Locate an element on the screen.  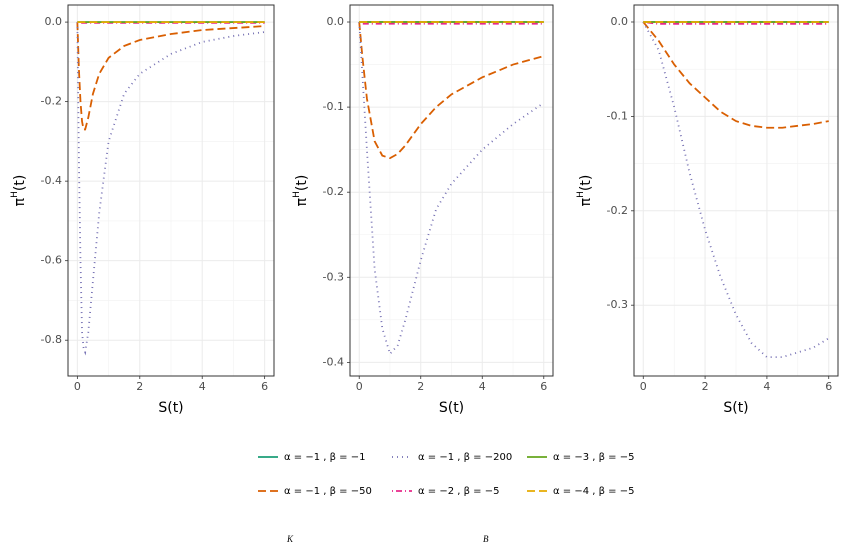
legend-label: α = −1 , β = −1 is located at coordinates (324, 457).